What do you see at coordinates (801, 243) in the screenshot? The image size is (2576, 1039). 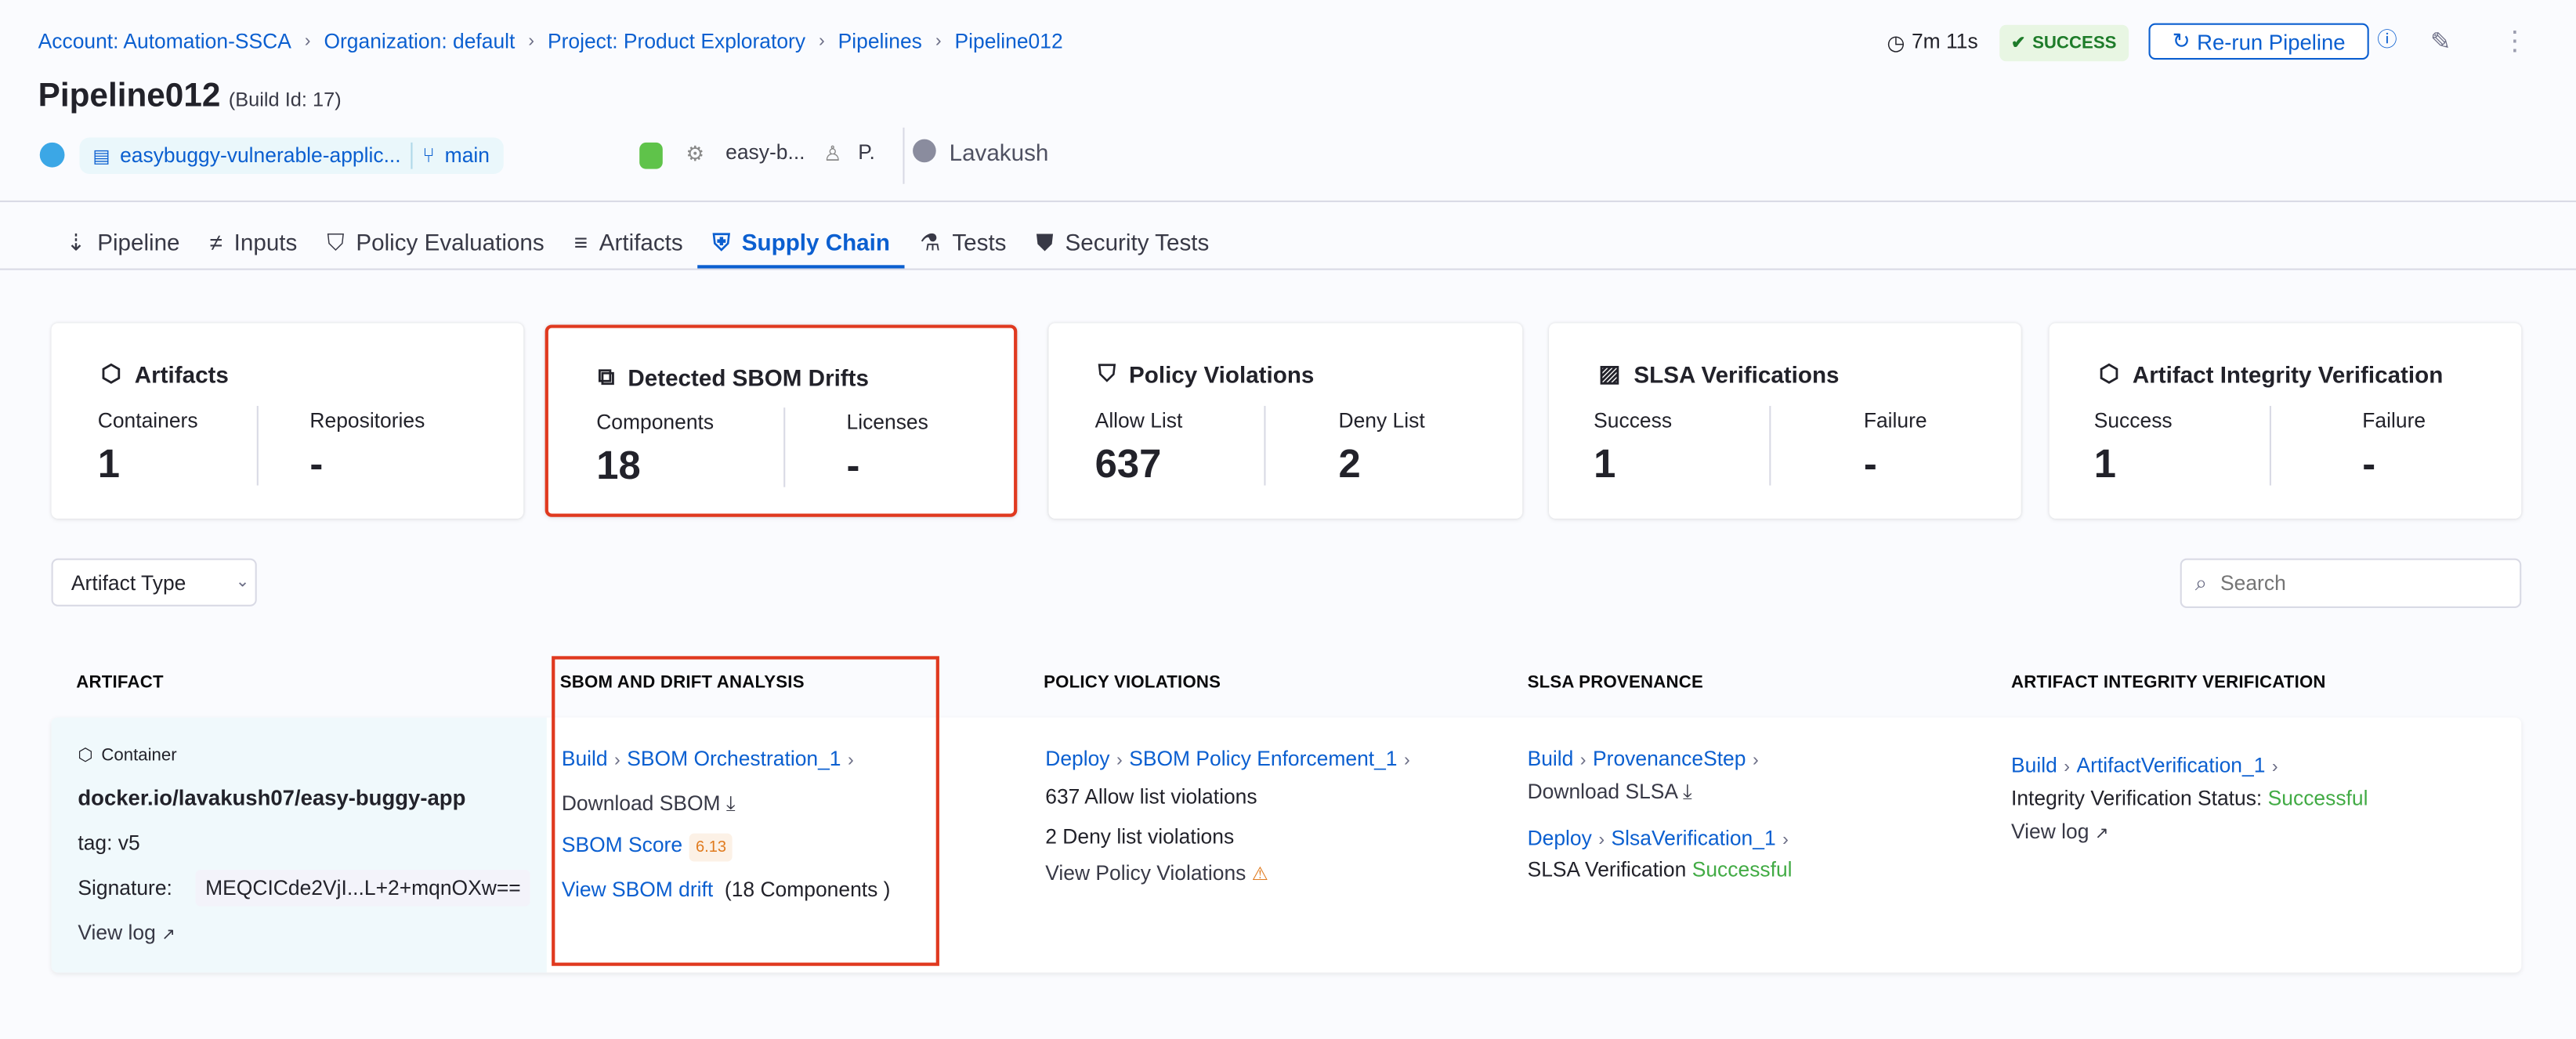 I see `tab-supply-chain: ⛨ Supply Chain` at bounding box center [801, 243].